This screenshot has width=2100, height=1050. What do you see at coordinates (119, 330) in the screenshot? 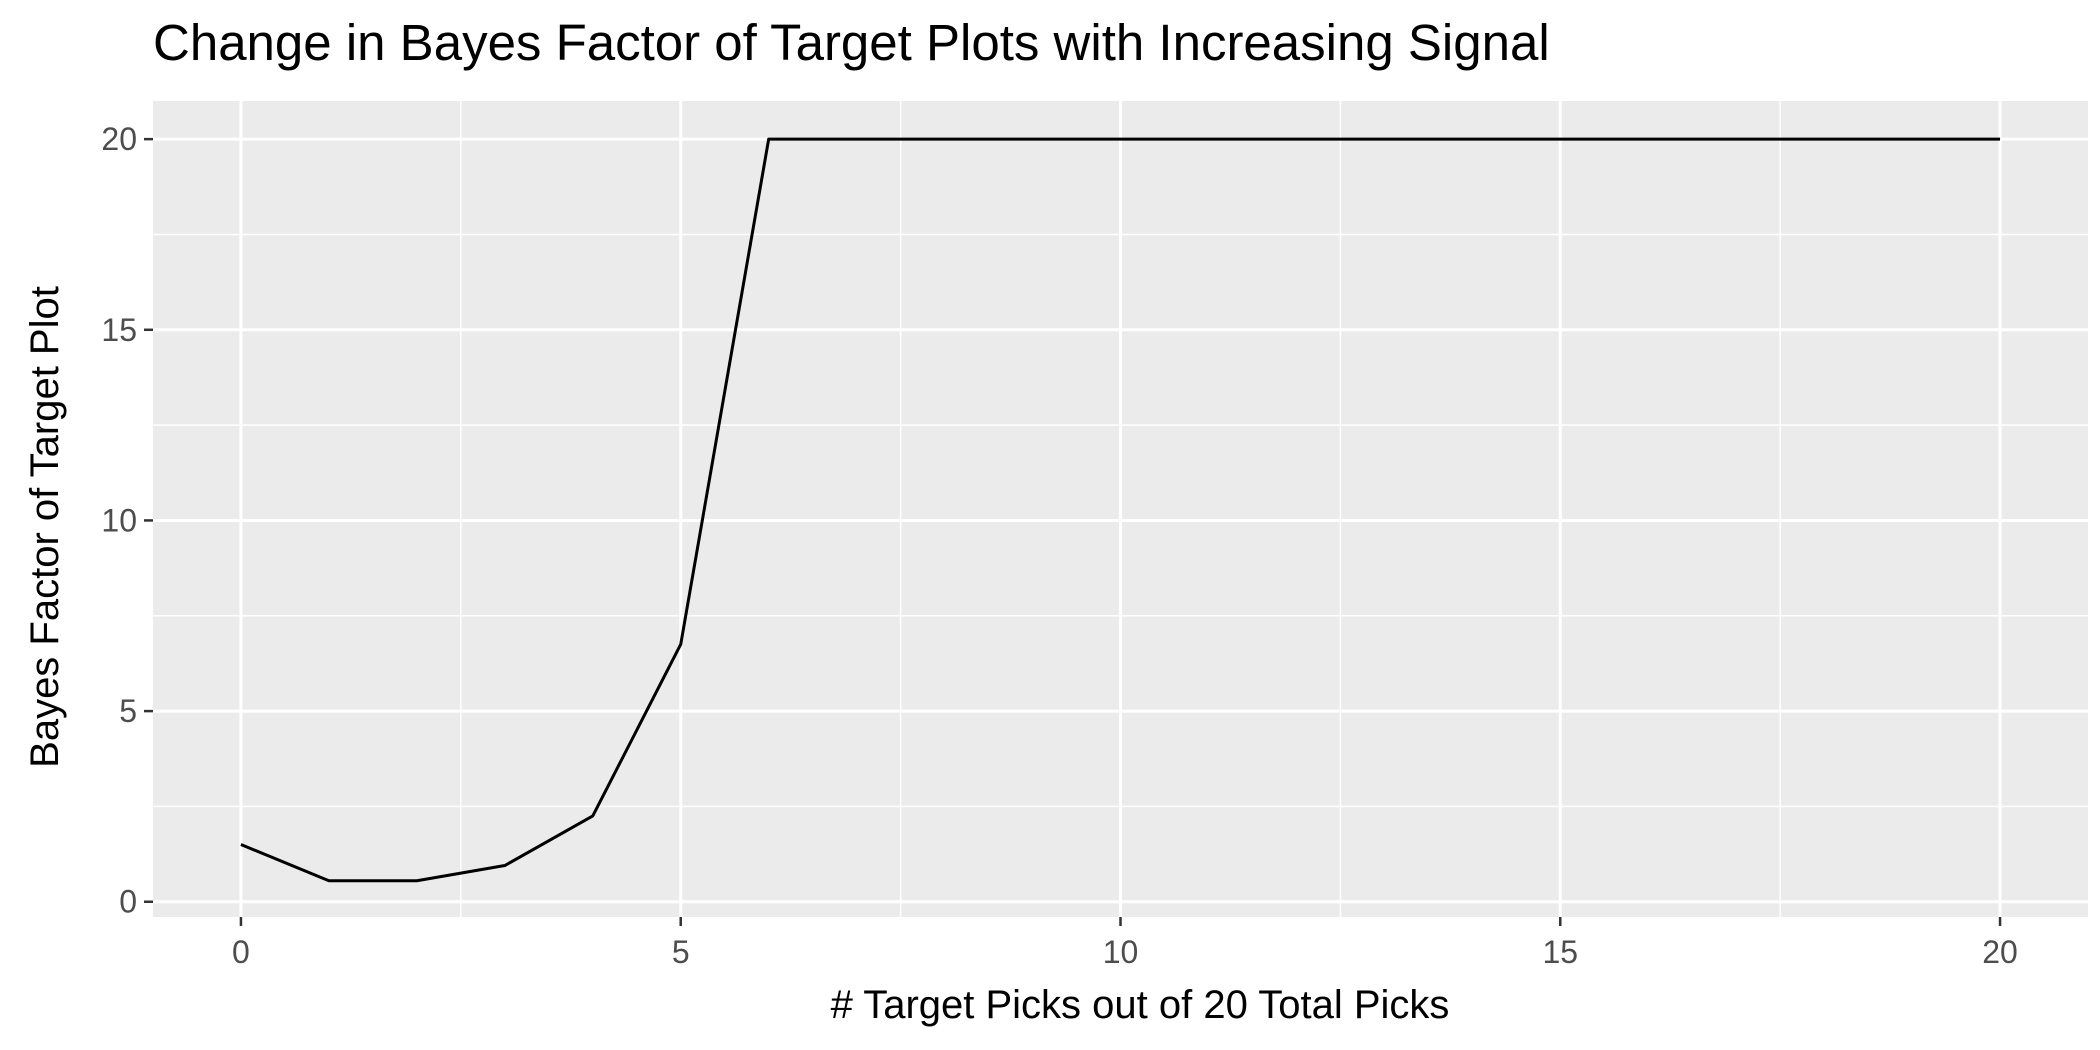
I see `y-tick-label-3: 15` at bounding box center [119, 330].